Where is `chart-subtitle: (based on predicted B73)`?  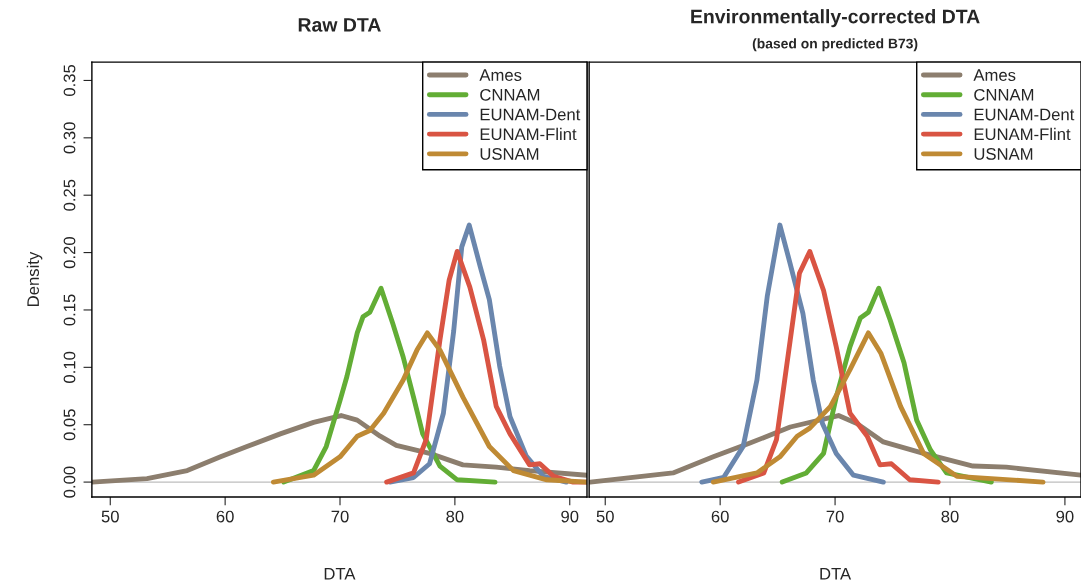 chart-subtitle: (based on predicted B73) is located at coordinates (835, 45).